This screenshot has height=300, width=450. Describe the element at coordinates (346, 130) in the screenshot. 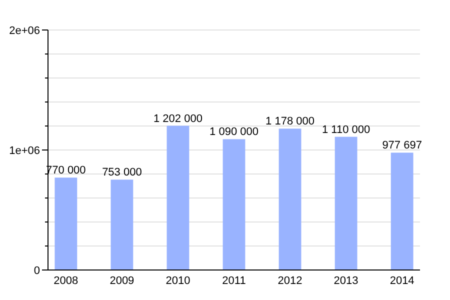

I see `data-label: 1 110 000` at that location.